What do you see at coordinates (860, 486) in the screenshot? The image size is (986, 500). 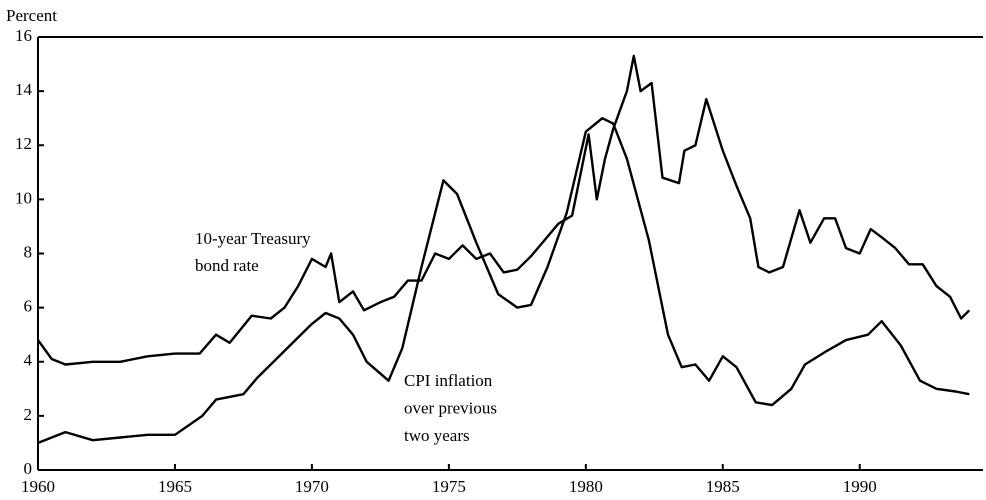 I see `x-tick-label: 1990` at bounding box center [860, 486].